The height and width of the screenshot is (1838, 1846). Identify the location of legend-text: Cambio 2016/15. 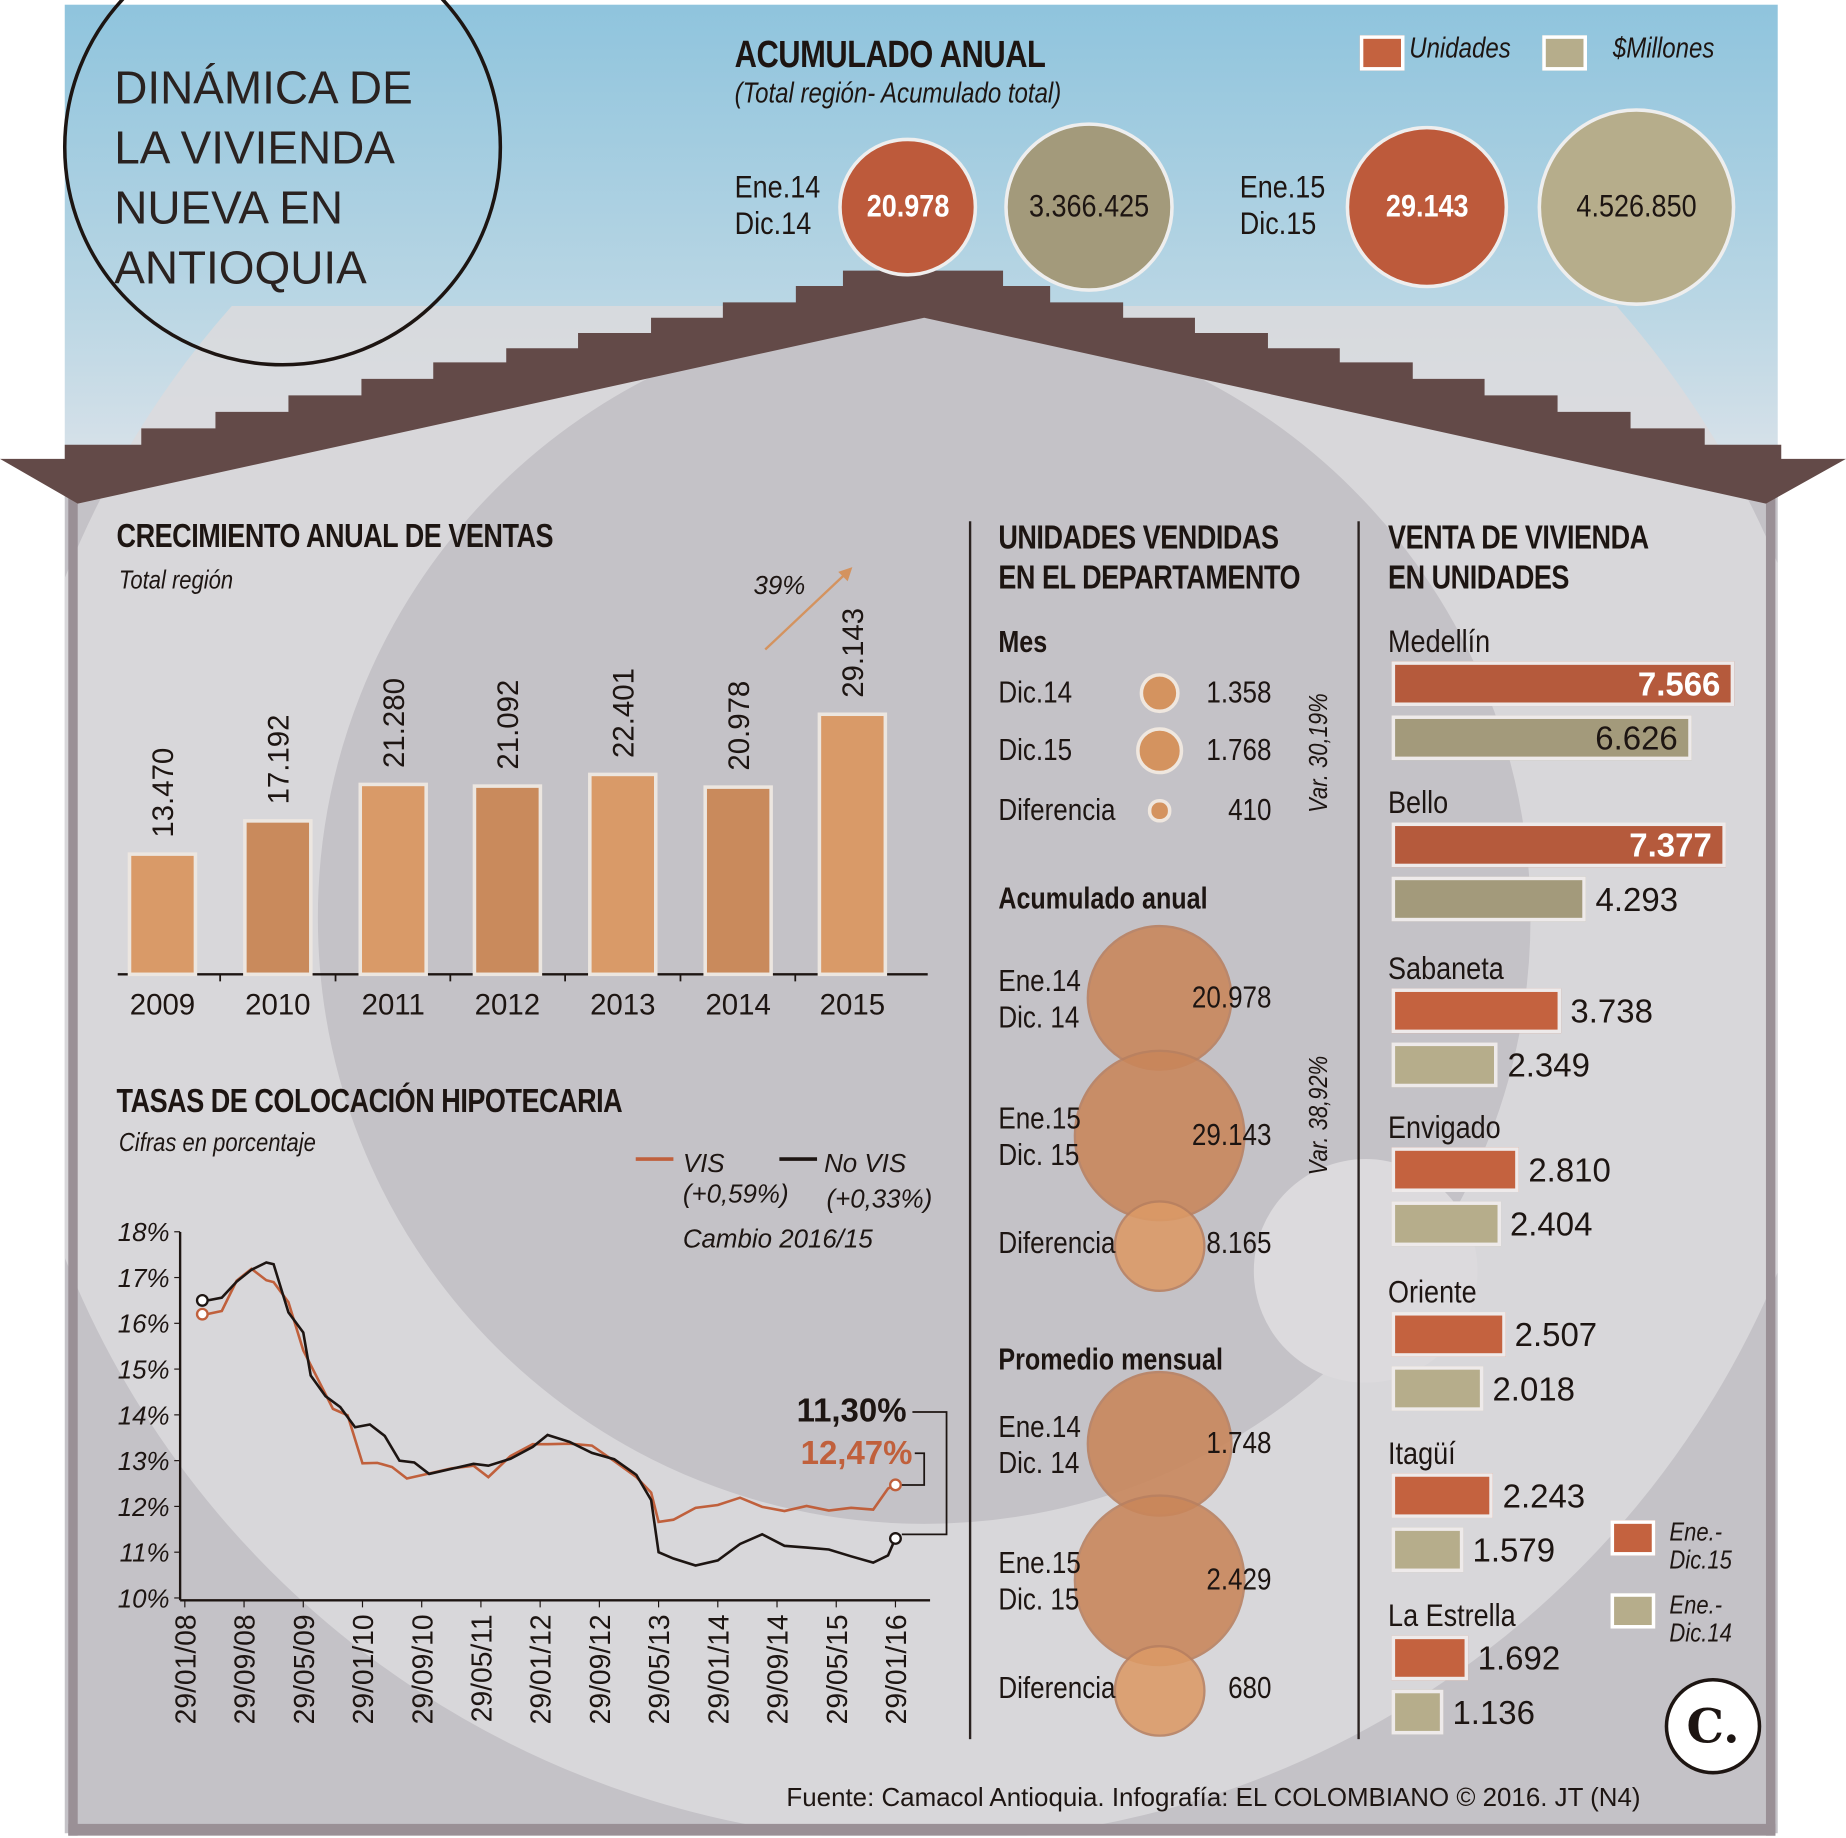
(778, 1239).